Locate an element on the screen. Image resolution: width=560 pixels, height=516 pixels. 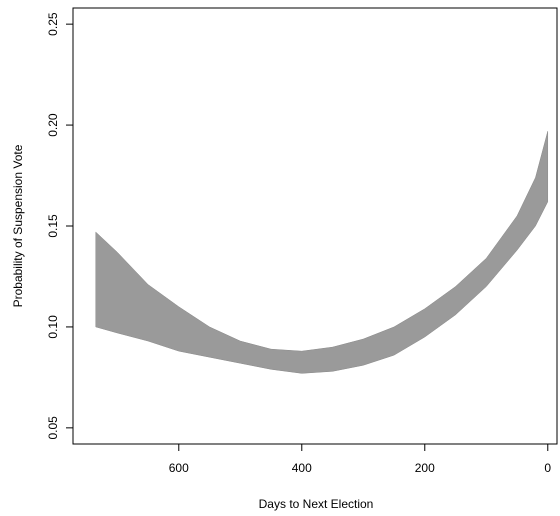
y-tick-label: 0.05 is located at coordinates (53, 428).